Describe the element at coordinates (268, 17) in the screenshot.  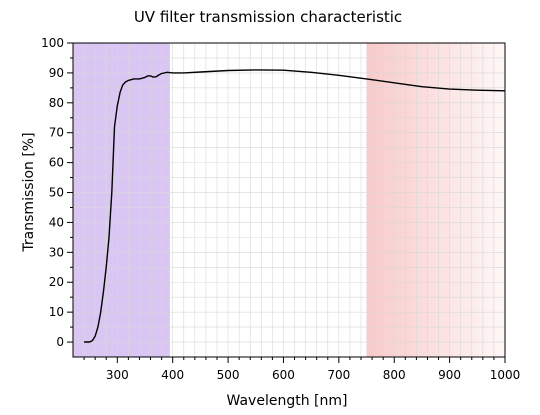
I see `chart-title: UV filter transmission characteristic` at that location.